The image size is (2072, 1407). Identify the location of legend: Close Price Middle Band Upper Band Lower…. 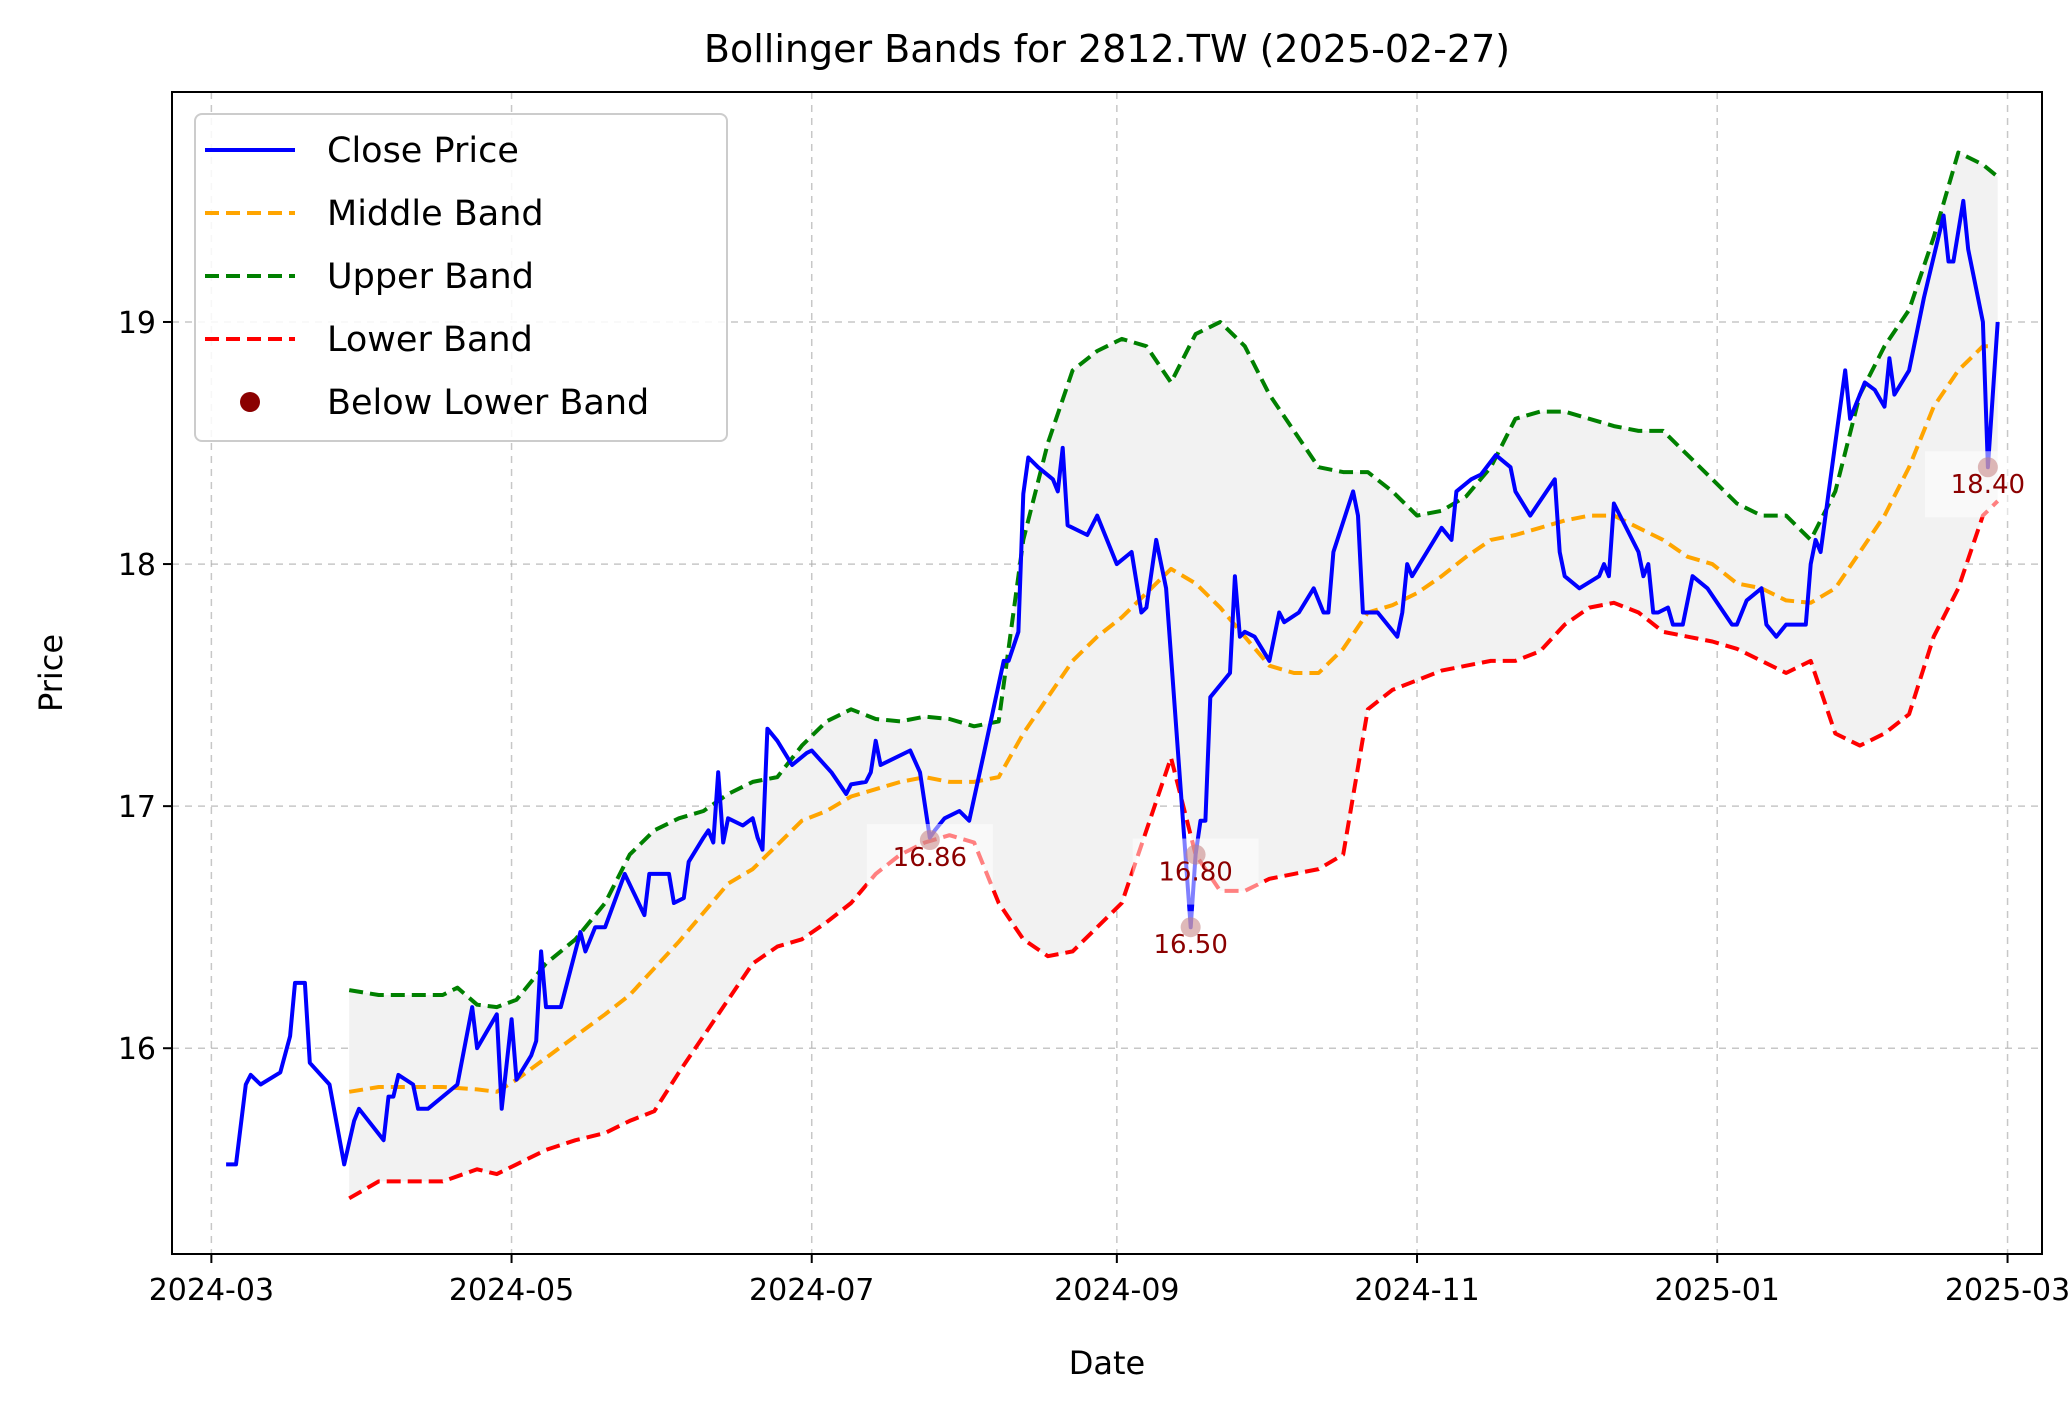
(461, 277).